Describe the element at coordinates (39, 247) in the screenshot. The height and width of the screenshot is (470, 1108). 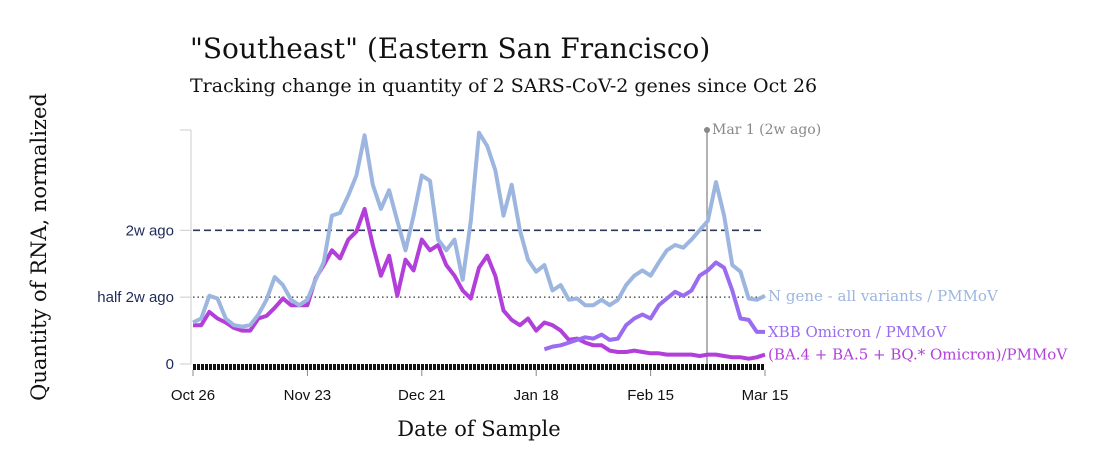
I see `y-axis-label: Quantity of RNA, normalized` at that location.